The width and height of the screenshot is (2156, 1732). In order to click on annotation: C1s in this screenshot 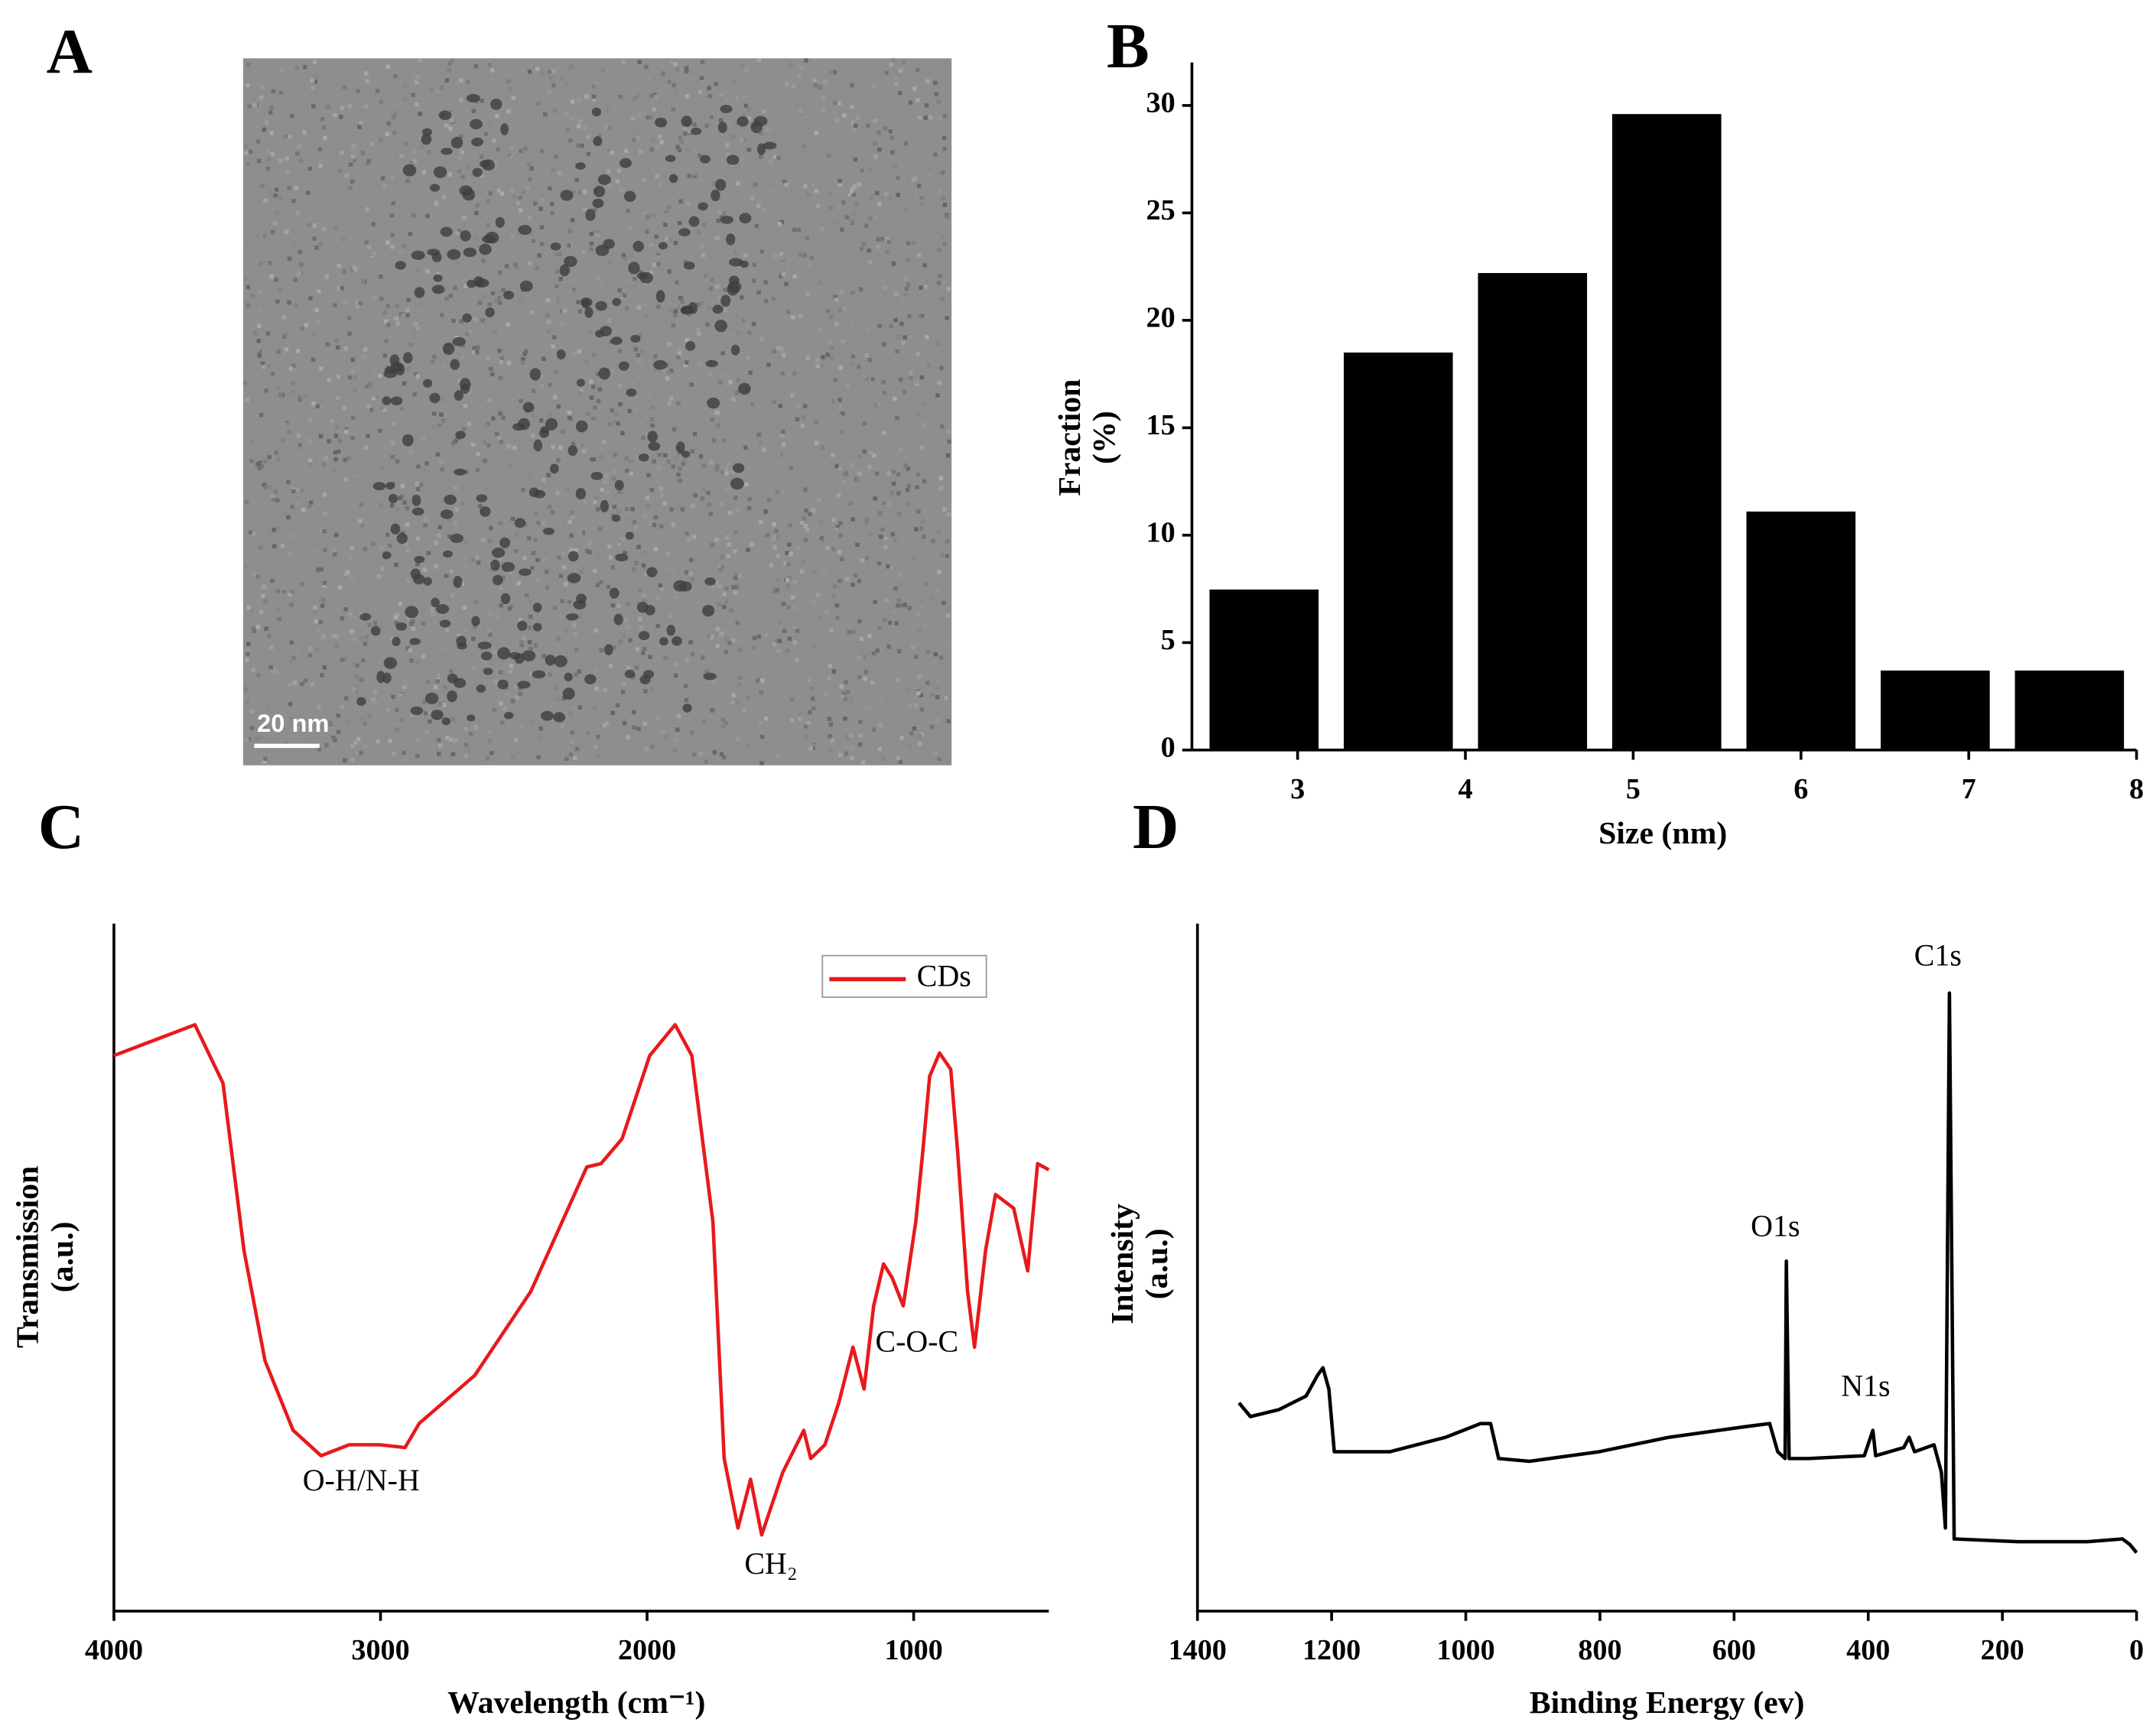, I will do `click(1938, 954)`.